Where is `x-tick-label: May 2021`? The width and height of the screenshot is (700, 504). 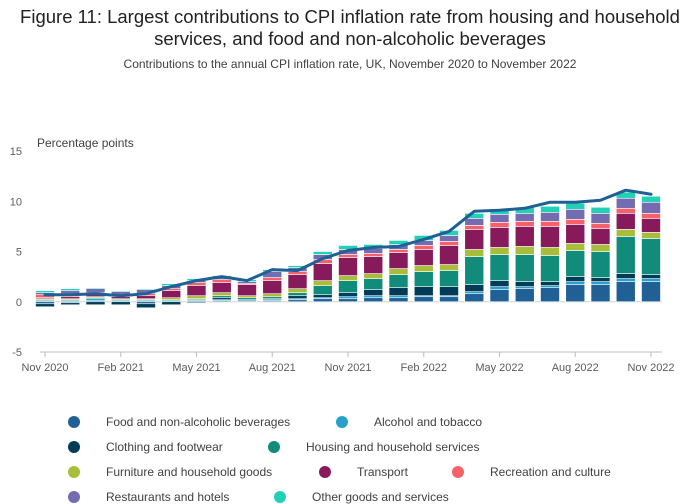
x-tick-label: May 2021 is located at coordinates (196, 368).